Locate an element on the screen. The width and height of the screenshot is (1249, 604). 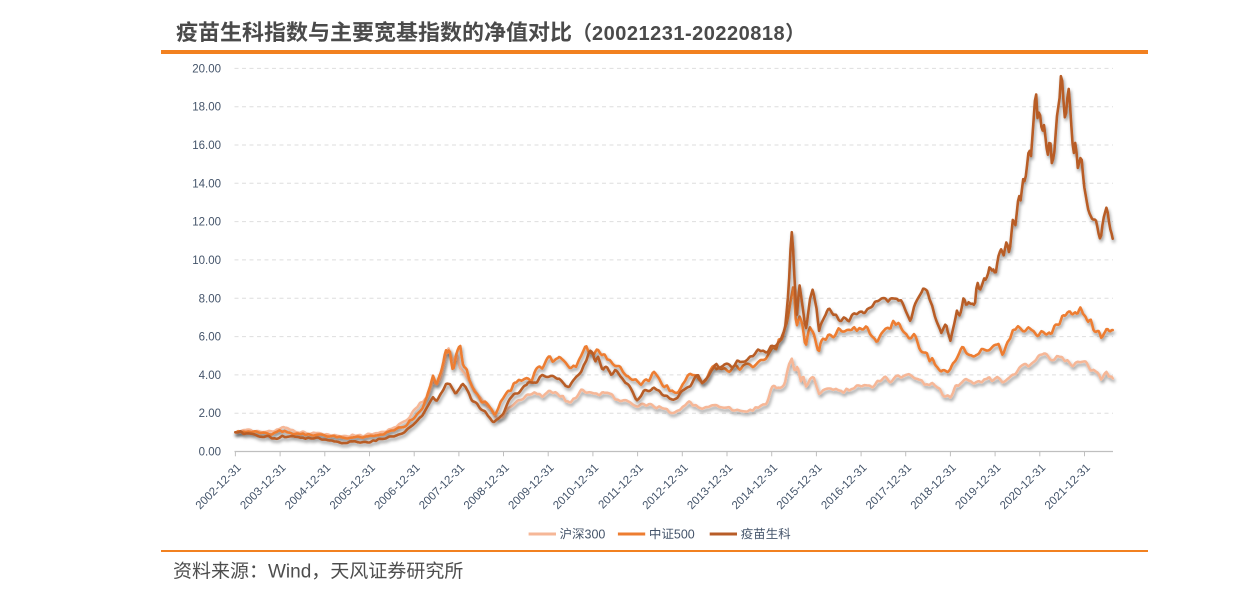
svg-text: 2017-12-31 is located at coordinates (889, 487).